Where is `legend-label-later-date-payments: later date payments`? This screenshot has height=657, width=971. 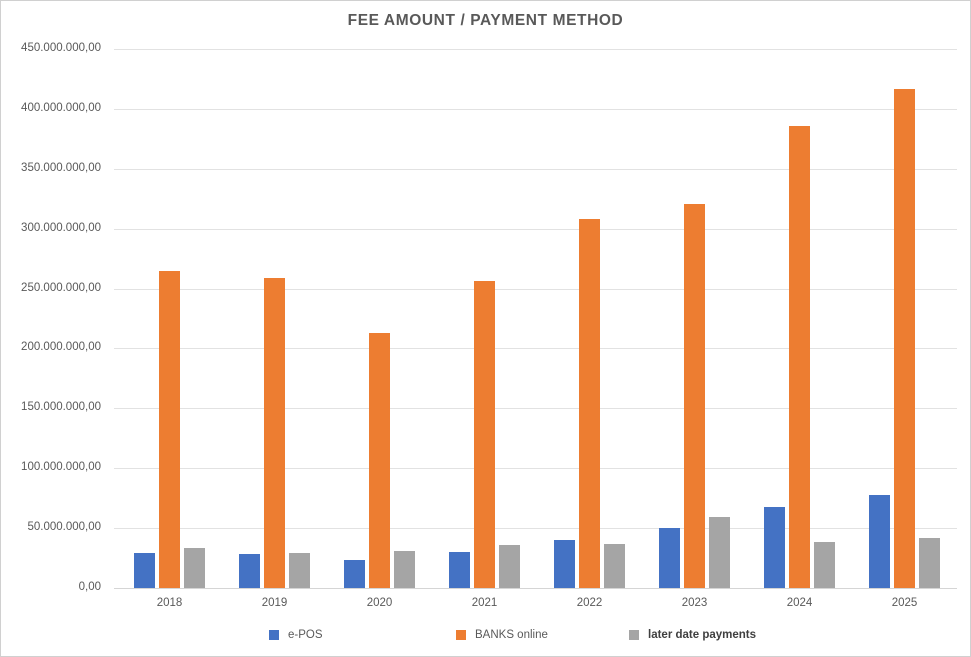
legend-label-later-date-payments: later date payments is located at coordinates (702, 635).